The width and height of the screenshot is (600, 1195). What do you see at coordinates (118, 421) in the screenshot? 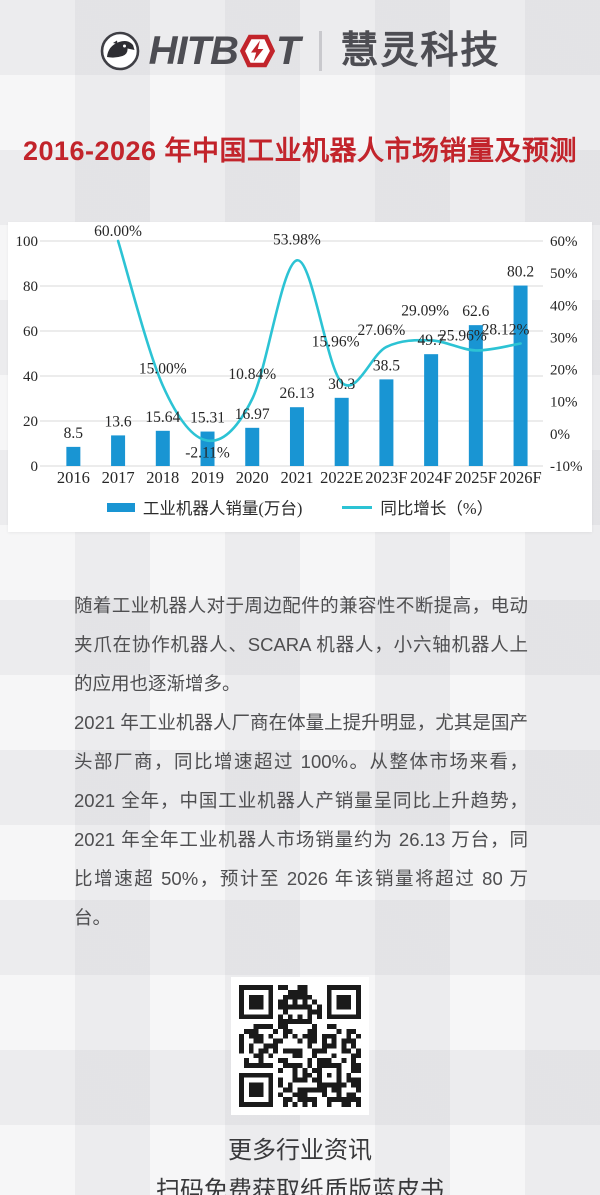
I see `bar-value-label: 13.6` at bounding box center [118, 421].